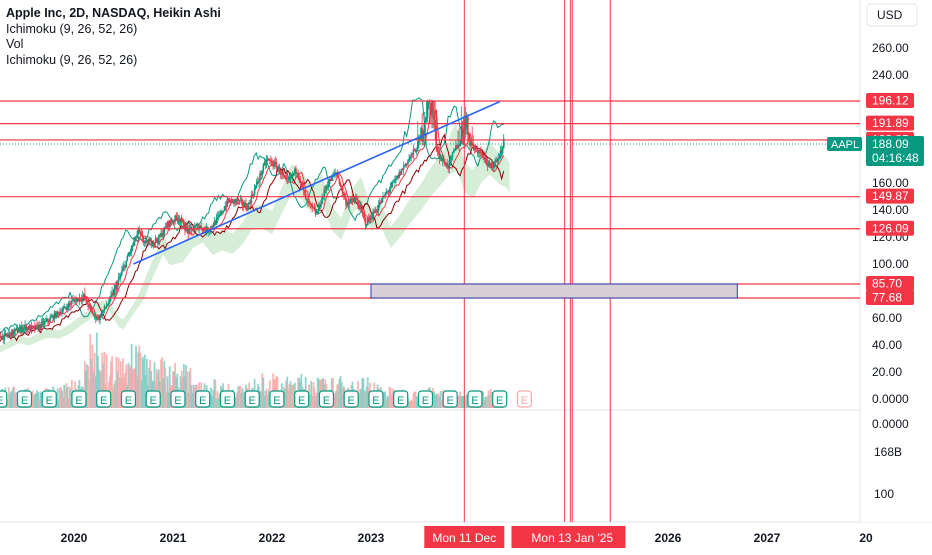 The image size is (932, 555). Describe the element at coordinates (554, 291) in the screenshot. I see `highlight-box` at that location.